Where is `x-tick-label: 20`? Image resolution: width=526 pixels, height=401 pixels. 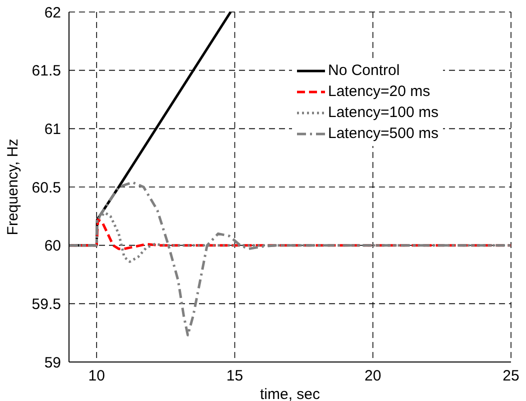 x-tick-label: 20 is located at coordinates (373, 376).